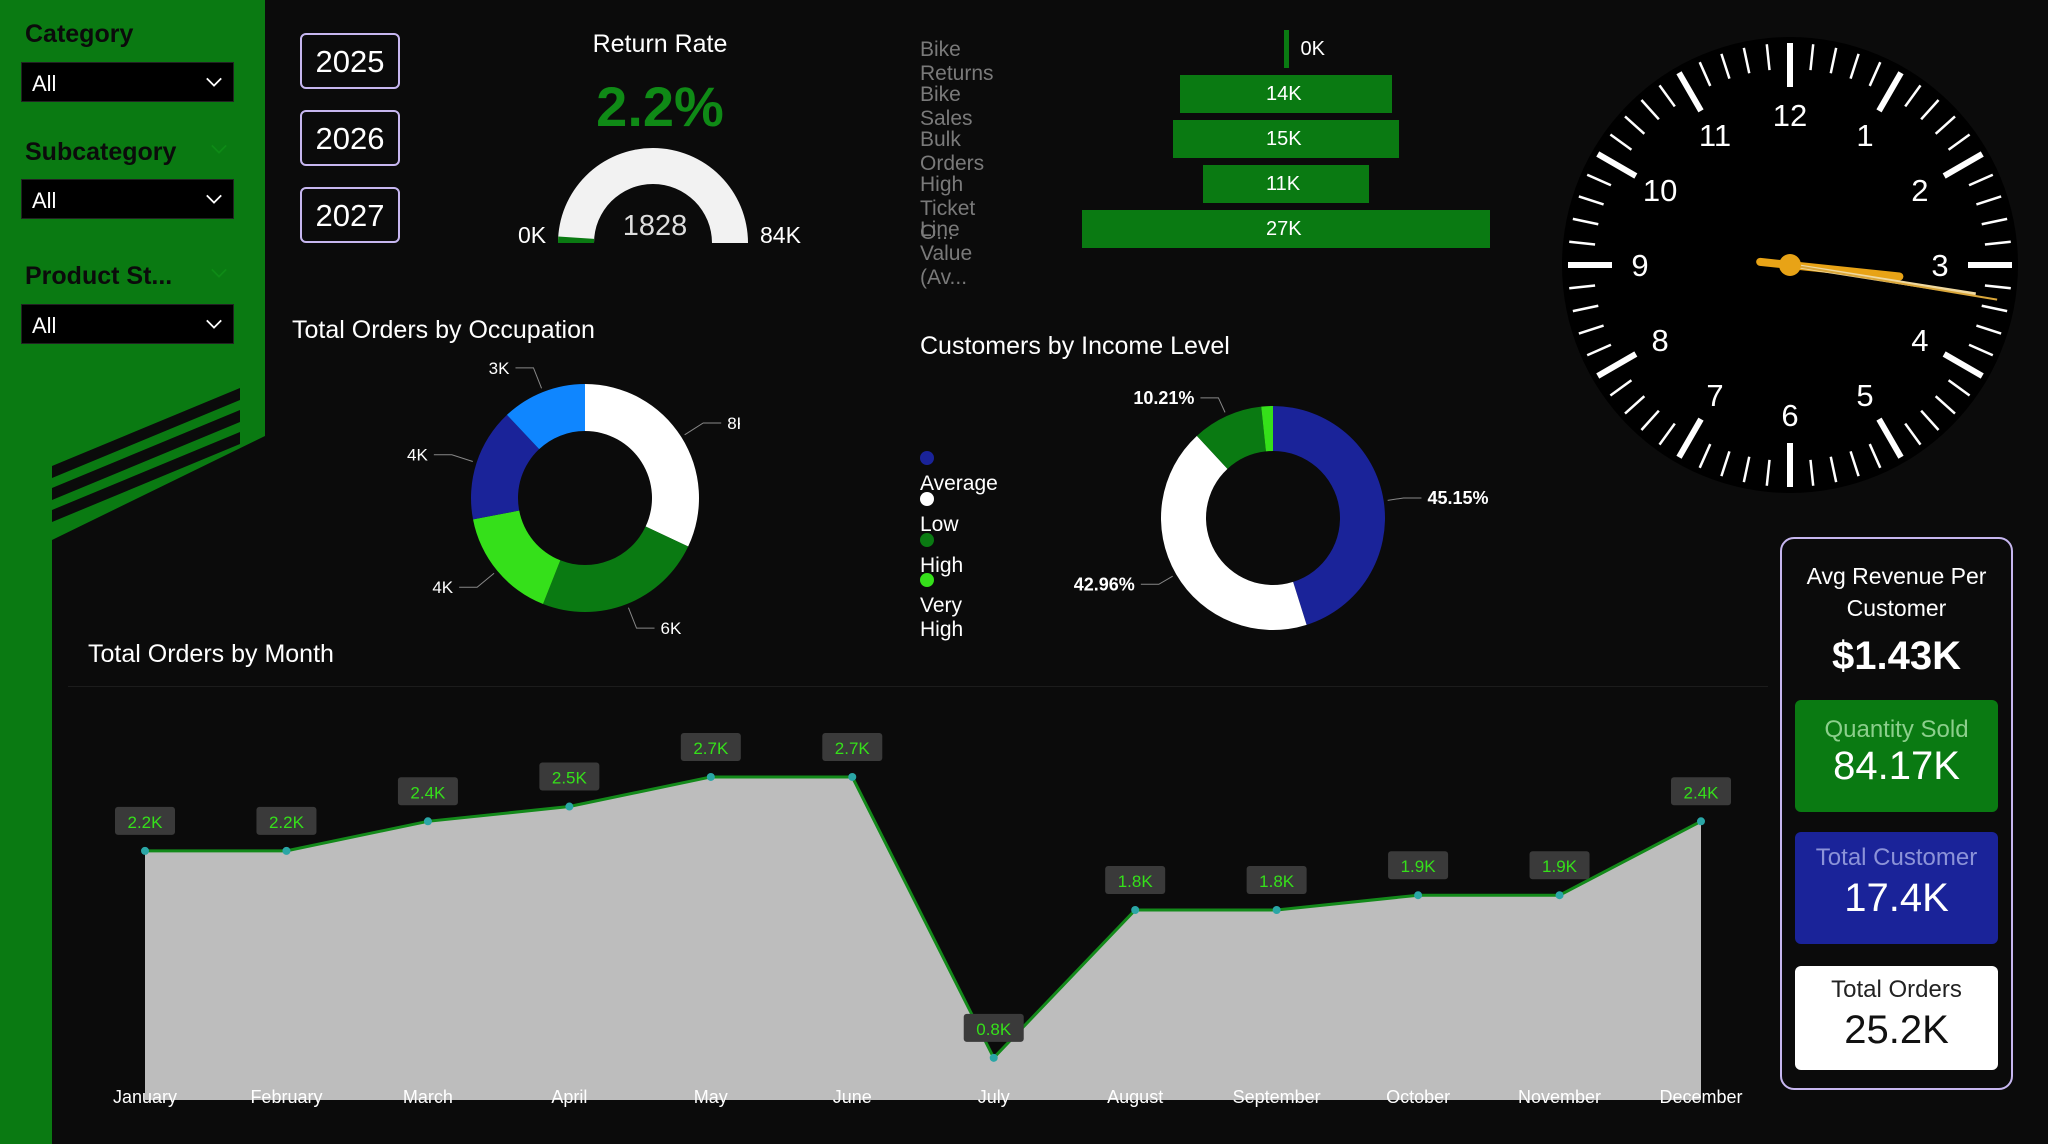 The width and height of the screenshot is (2048, 1144). Describe the element at coordinates (443, 330) in the screenshot. I see `occupation-chart-title: Total Orders by Occupation` at that location.